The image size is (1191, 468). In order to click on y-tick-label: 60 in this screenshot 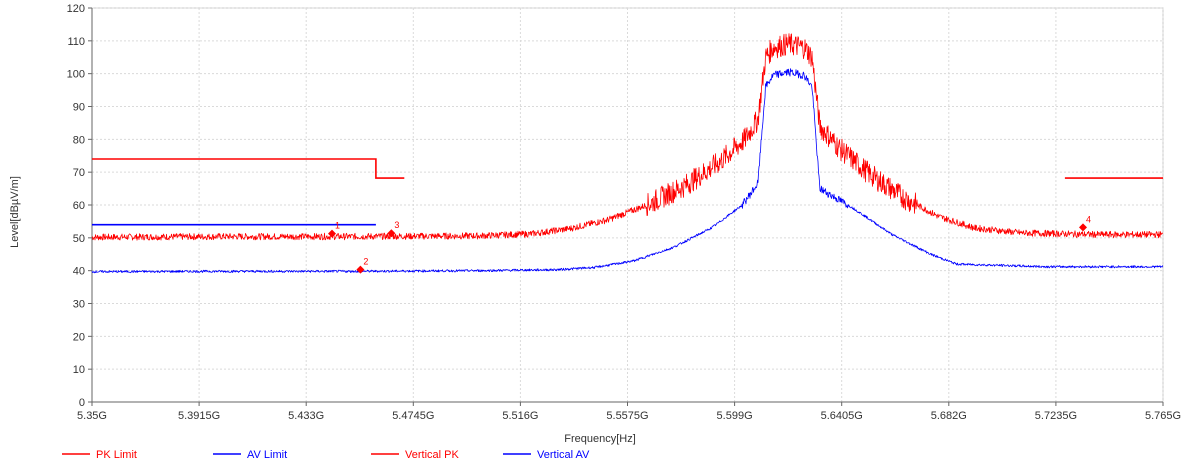, I will do `click(79, 206)`.